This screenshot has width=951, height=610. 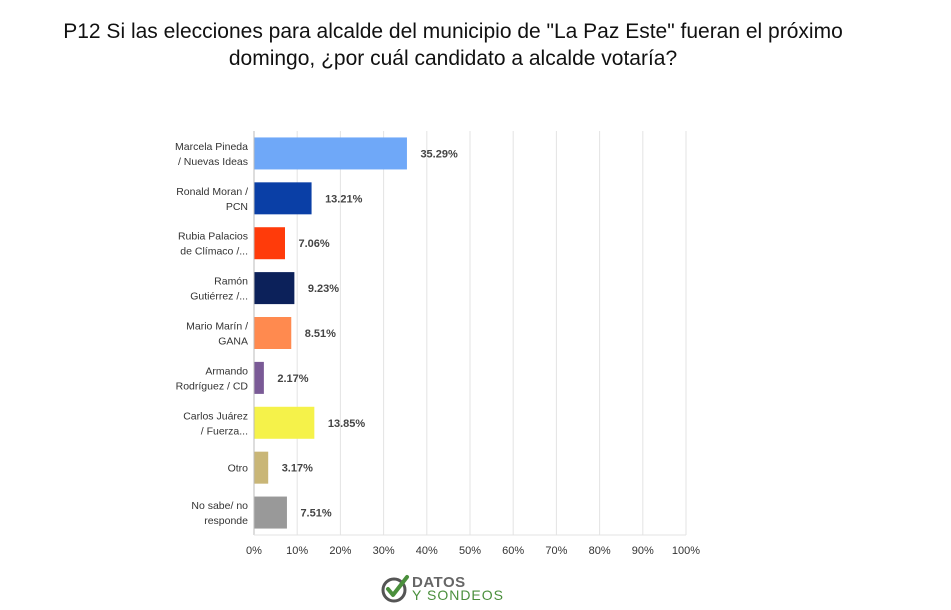 What do you see at coordinates (212, 192) in the screenshot?
I see `category-label-line: Ronald Moran /` at bounding box center [212, 192].